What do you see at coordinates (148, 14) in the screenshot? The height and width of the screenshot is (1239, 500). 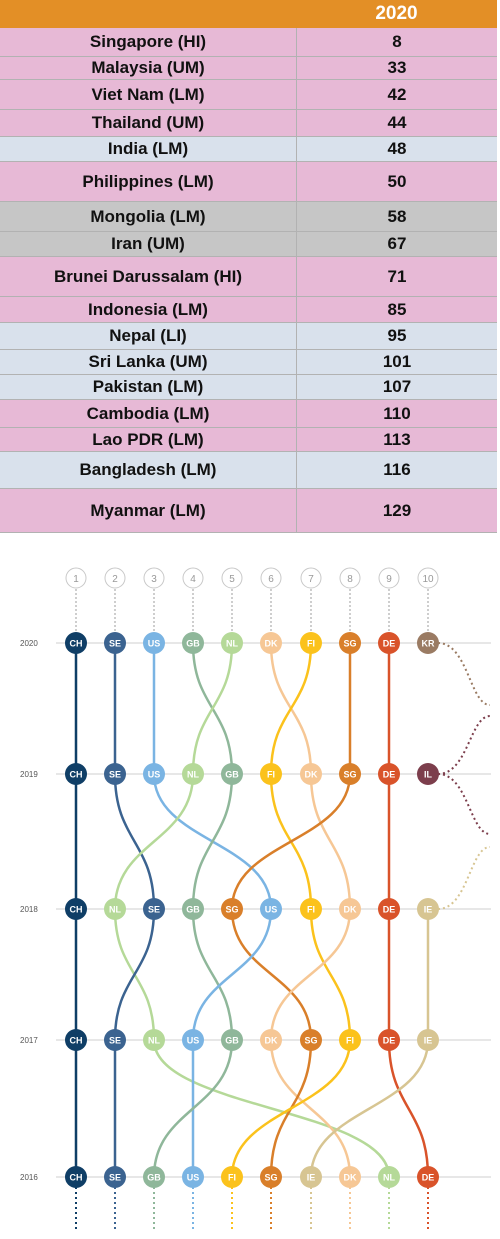 I see `country-header-cell` at bounding box center [148, 14].